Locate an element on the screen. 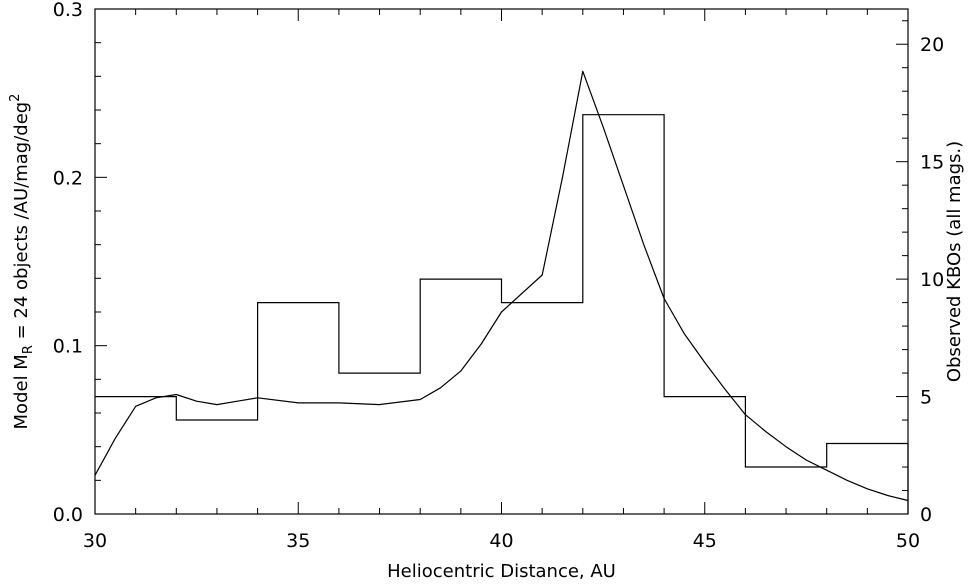  y-axis-left-title: Model MR = 24 objects /AU/mag/deg2 is located at coordinates (22, 262).